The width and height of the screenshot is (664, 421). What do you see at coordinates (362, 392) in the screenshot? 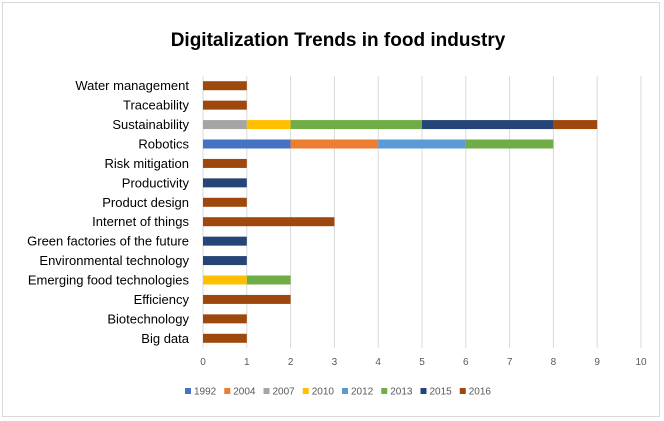
I see `legend-label: 2012` at bounding box center [362, 392].